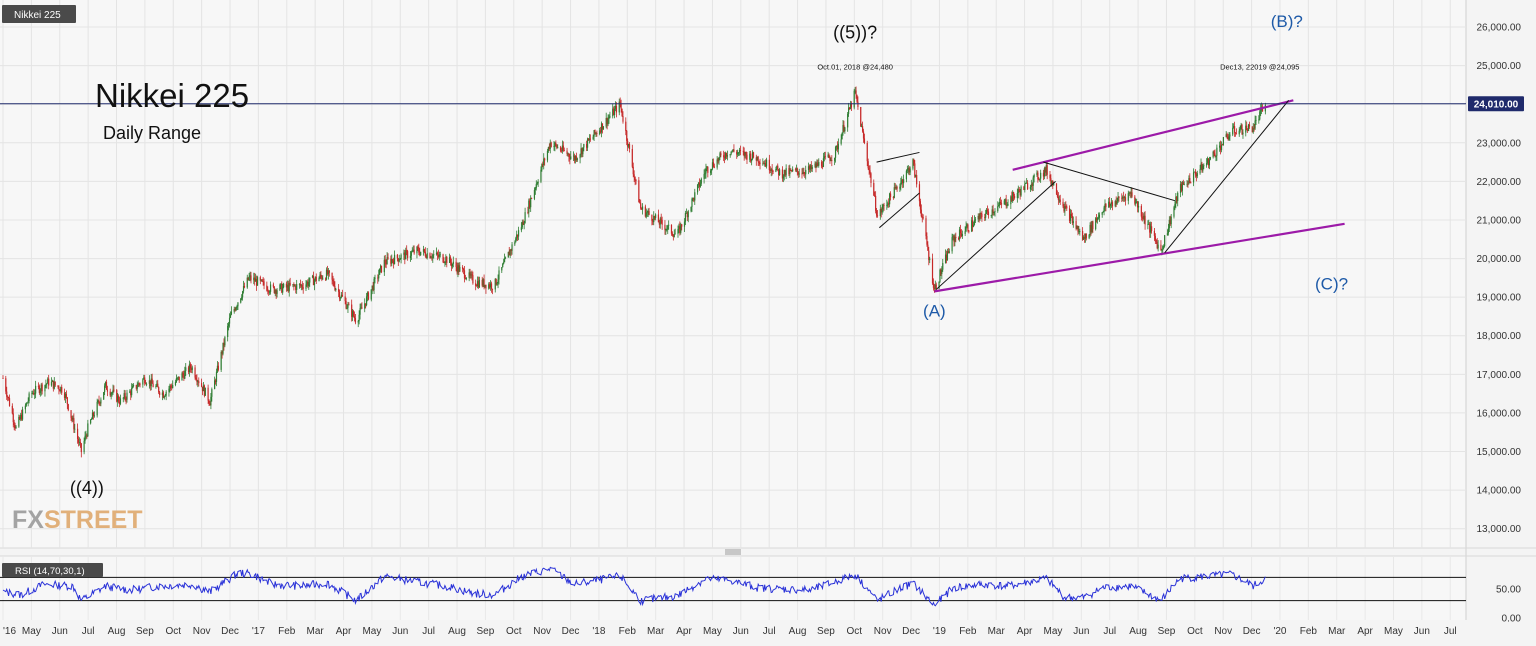 The height and width of the screenshot is (646, 1536). I want to click on pane-resize-handle, so click(732, 552).